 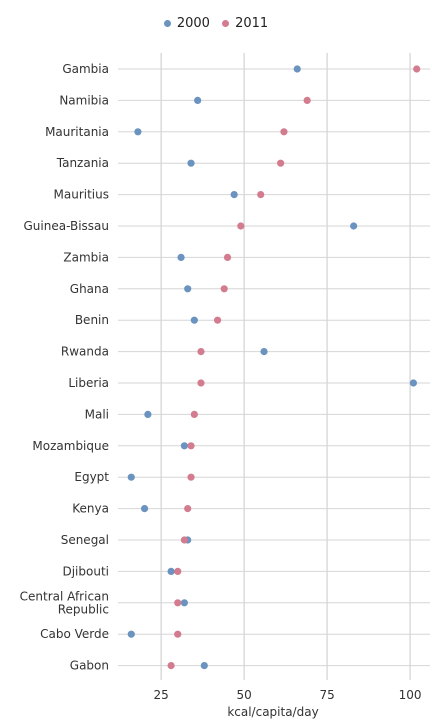 I want to click on category-label: Mozambique, so click(x=70, y=446).